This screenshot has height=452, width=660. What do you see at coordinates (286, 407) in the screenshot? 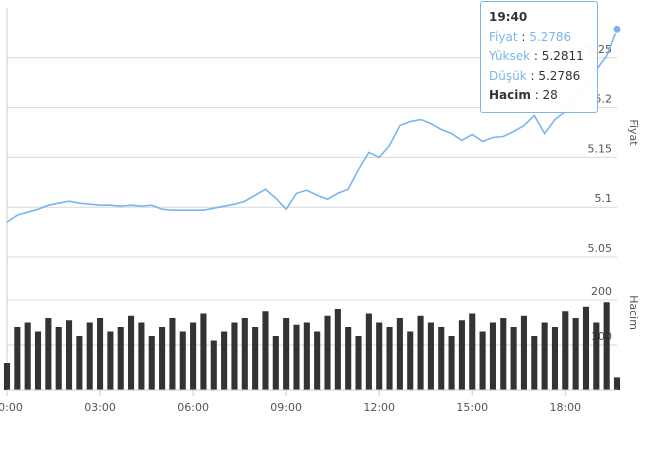
I see `x-tick-label: 09:00` at bounding box center [286, 407].